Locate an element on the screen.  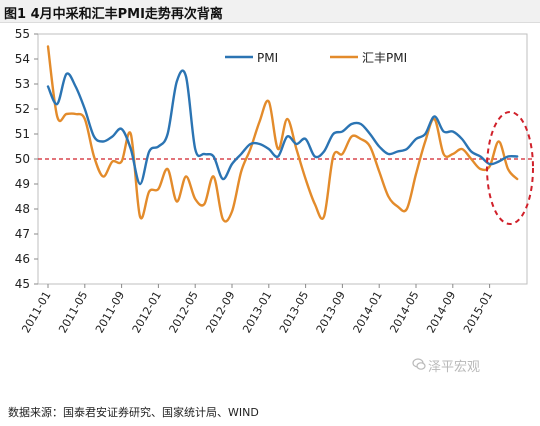
y-tick-label: 53 is located at coordinates (22, 84).